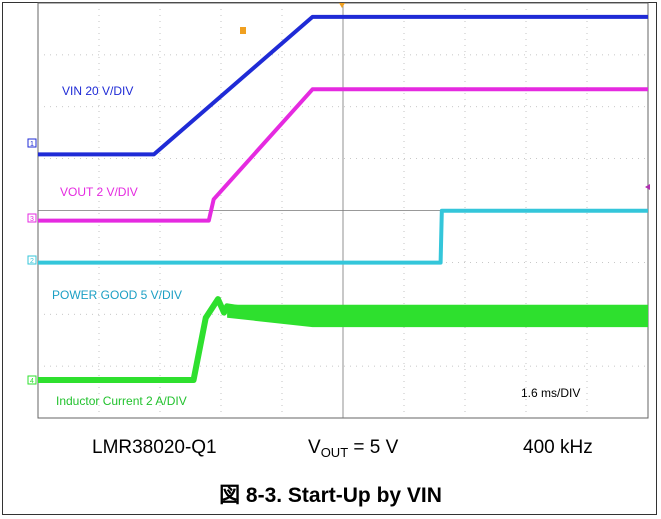  What do you see at coordinates (342, 5) in the screenshot?
I see `trigger-marker` at bounding box center [342, 5].